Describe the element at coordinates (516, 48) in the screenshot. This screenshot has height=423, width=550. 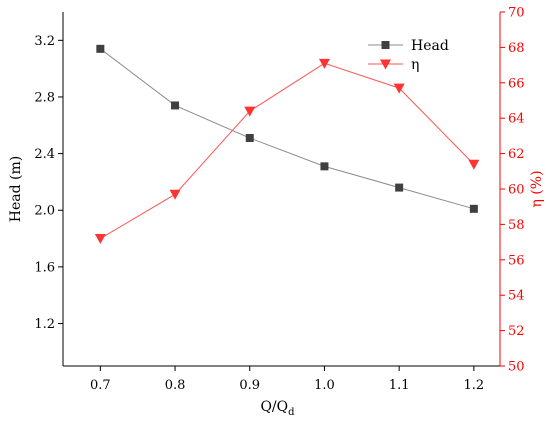
I see `right-y-tick-label: 68` at that location.